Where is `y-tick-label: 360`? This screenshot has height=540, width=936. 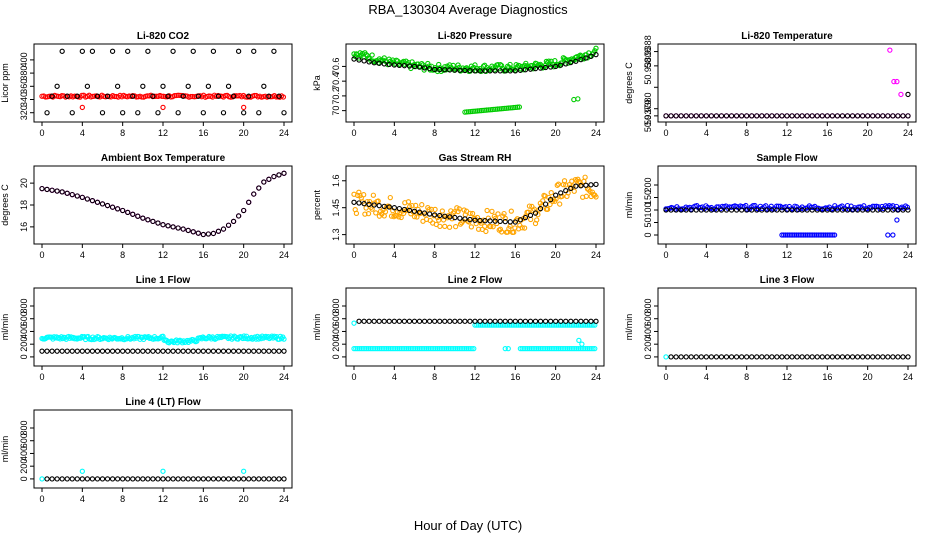 y-tick-label: 360 is located at coordinates (24, 86).